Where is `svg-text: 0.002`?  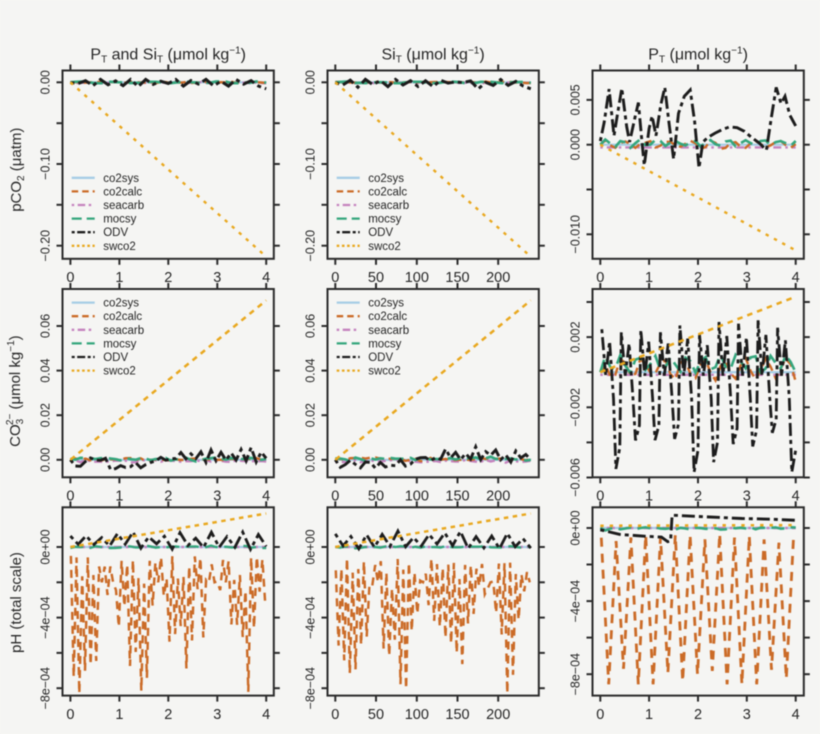 svg-text: 0.002 is located at coordinates (576, 336).